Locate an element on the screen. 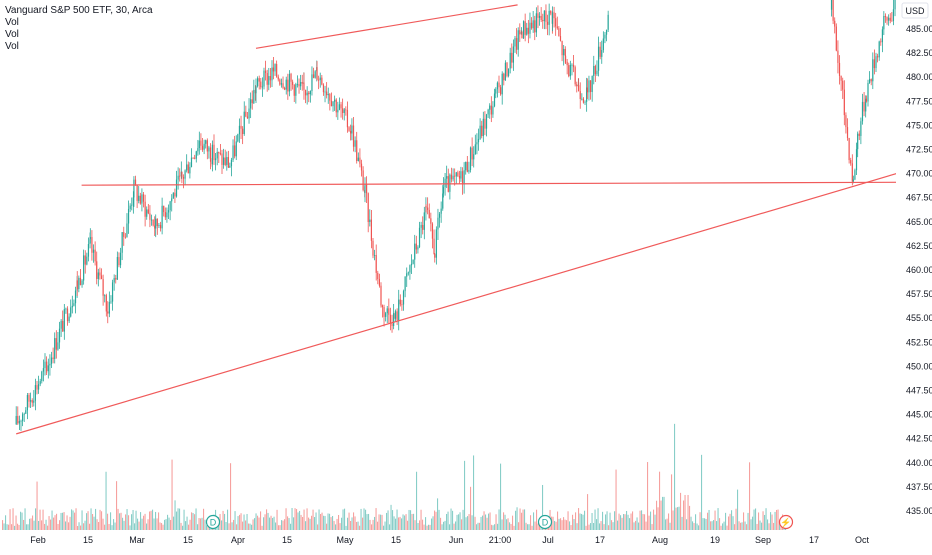 Image resolution: width=932 pixels, height=555 pixels. price-tick-label: 457.50 is located at coordinates (919, 294).